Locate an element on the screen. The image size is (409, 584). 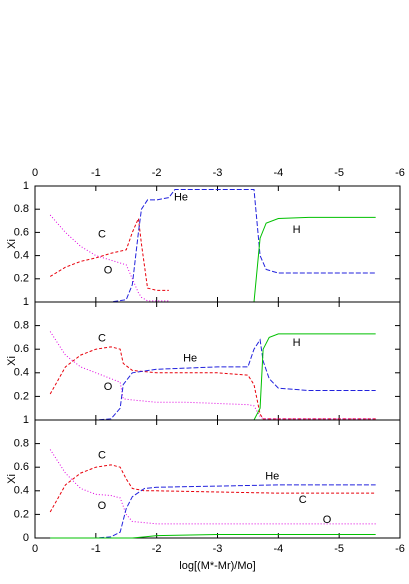
y-tick-label: 0 is located at coordinates (26, 538).